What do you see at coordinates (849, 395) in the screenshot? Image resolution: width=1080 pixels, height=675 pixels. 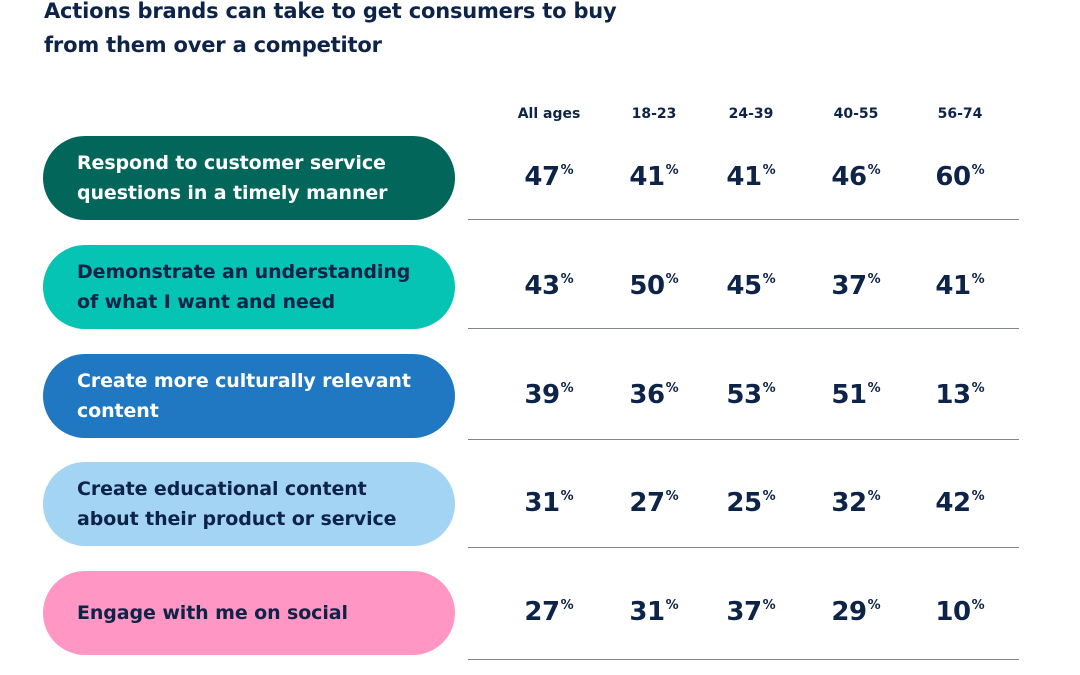 I see `value-number: 51` at bounding box center [849, 395].